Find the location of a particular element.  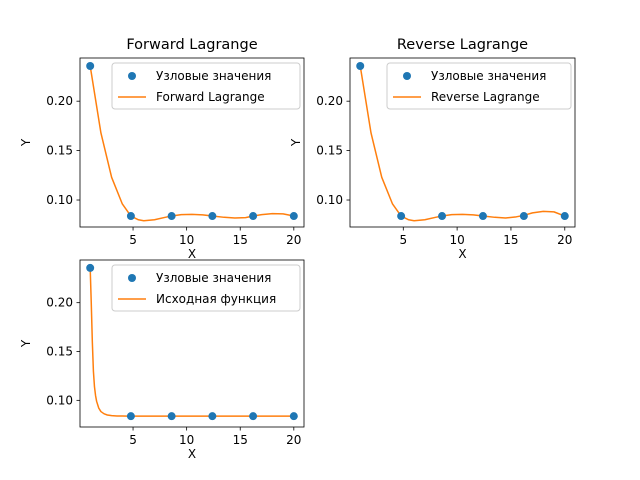

legend-label-curve: Исходная функция is located at coordinates (216, 299).